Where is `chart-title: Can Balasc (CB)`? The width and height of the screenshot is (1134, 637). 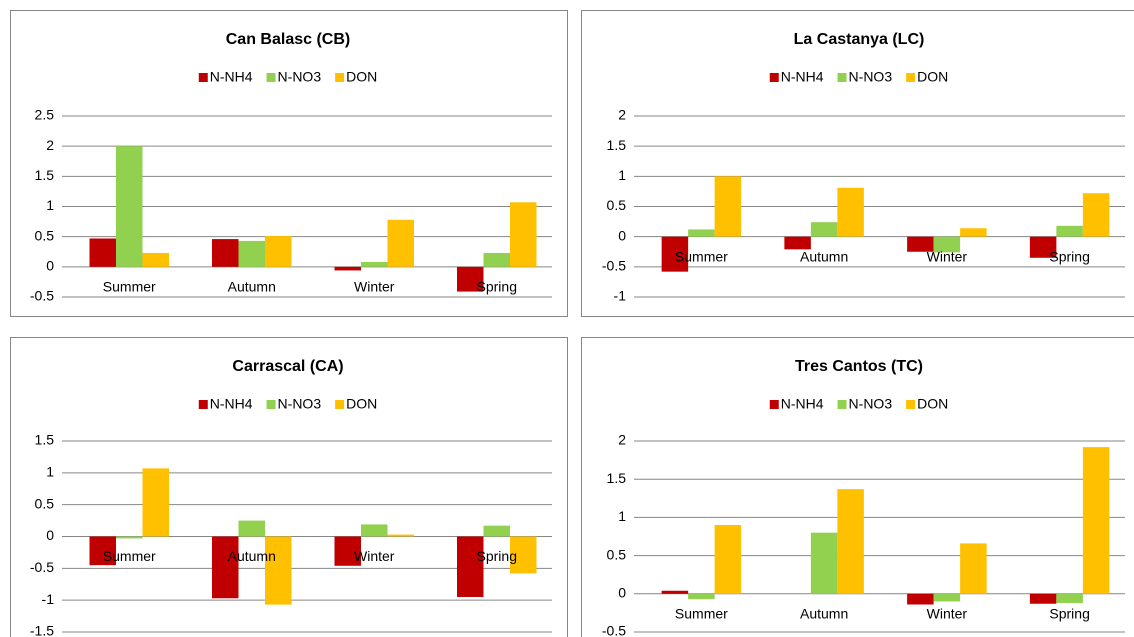 chart-title: Can Balasc (CB) is located at coordinates (288, 39).